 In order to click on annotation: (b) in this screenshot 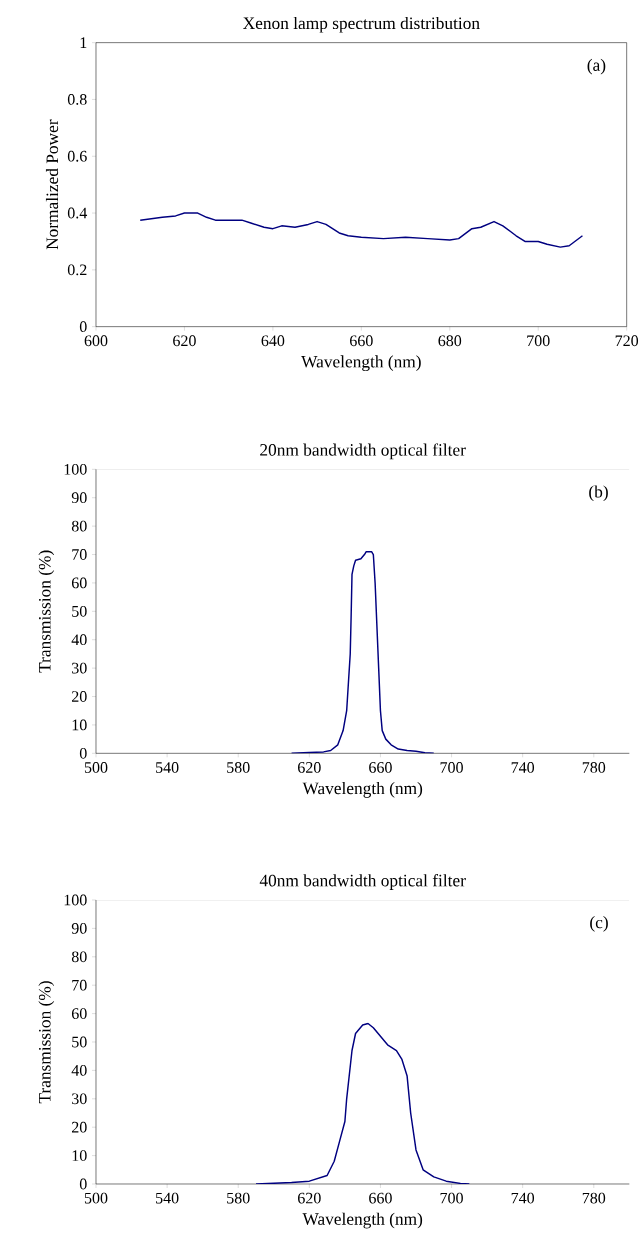, I will do `click(598, 493)`.